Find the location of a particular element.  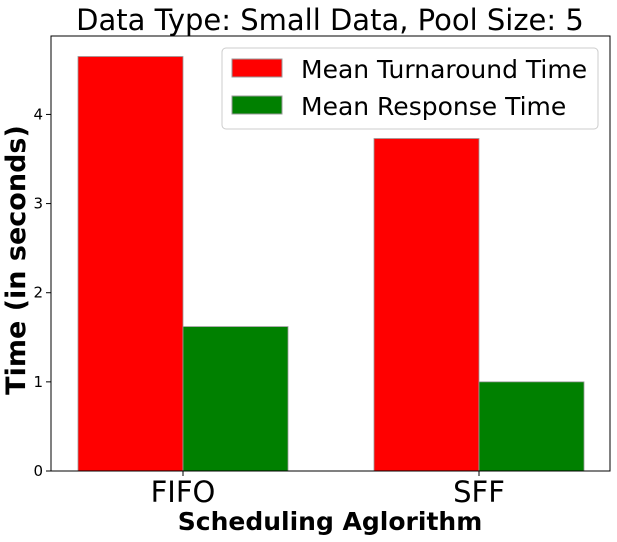

bar-mean-turnaround-time-fifo is located at coordinates (130, 264).